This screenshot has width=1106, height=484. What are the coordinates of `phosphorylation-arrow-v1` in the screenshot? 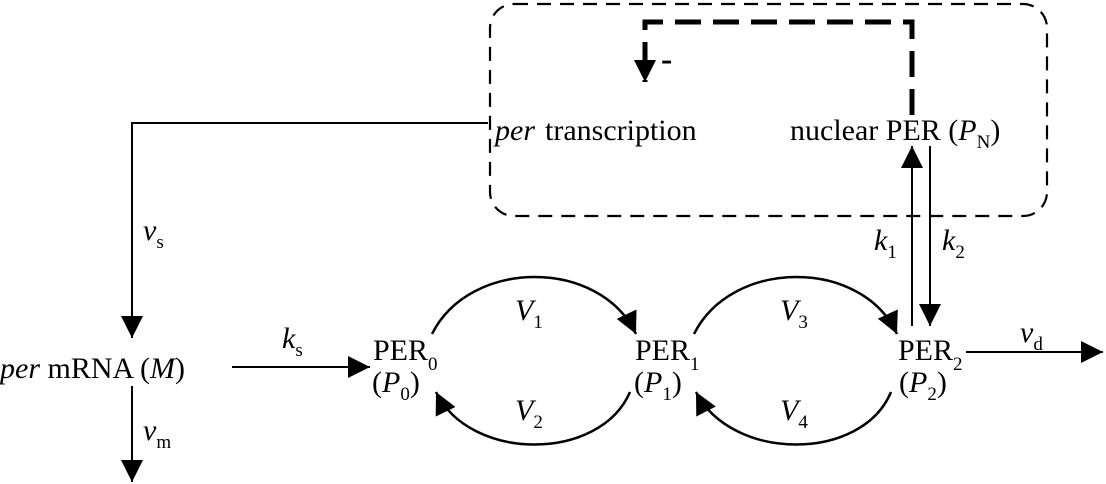 It's located at (534, 305).